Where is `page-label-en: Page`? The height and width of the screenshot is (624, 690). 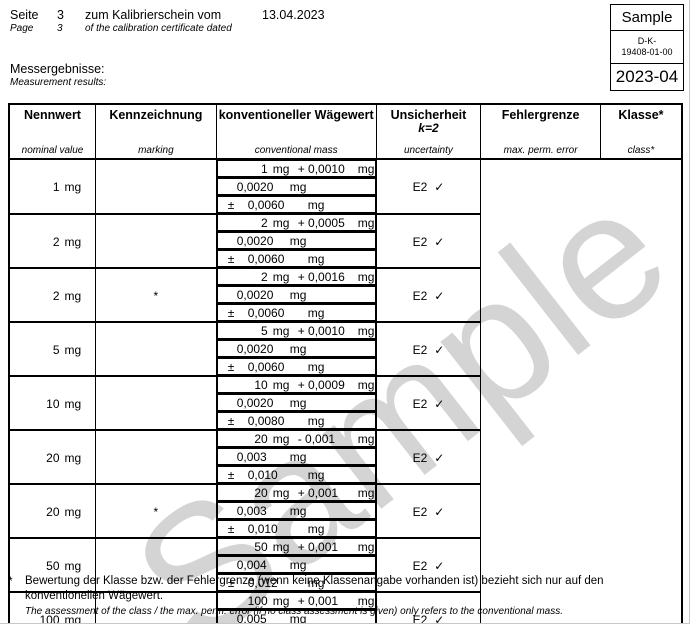
page-label-en: Page is located at coordinates (22, 28).